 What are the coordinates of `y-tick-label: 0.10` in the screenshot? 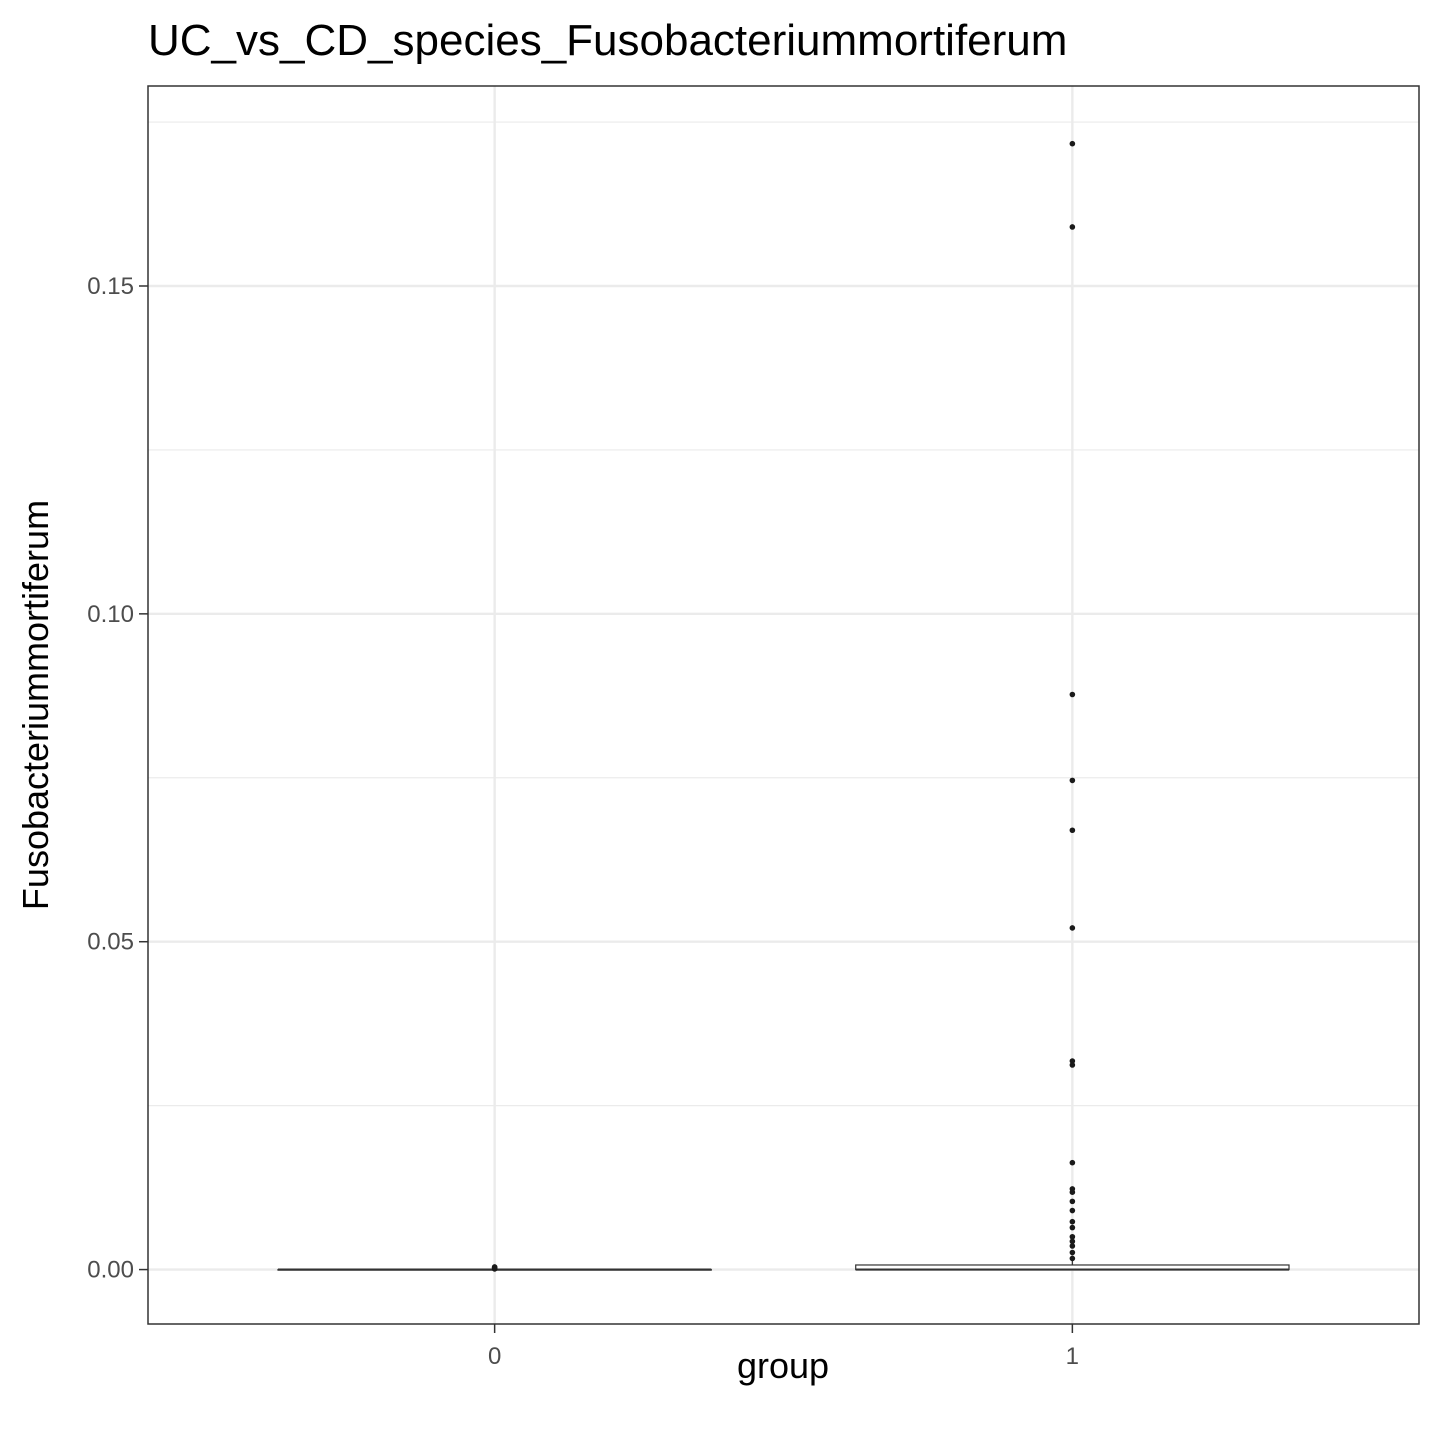 It's located at (110, 614).